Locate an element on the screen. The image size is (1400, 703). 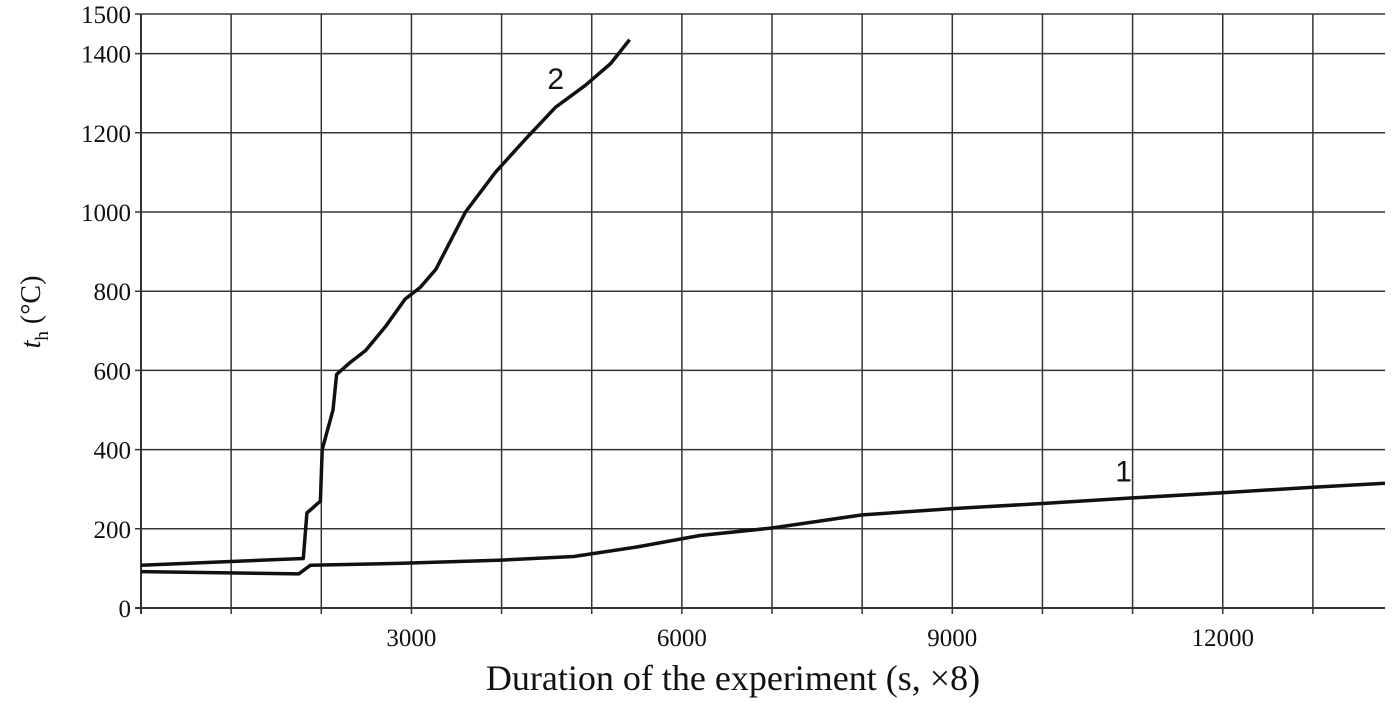
y-axis-subscript: h is located at coordinates (42, 336).